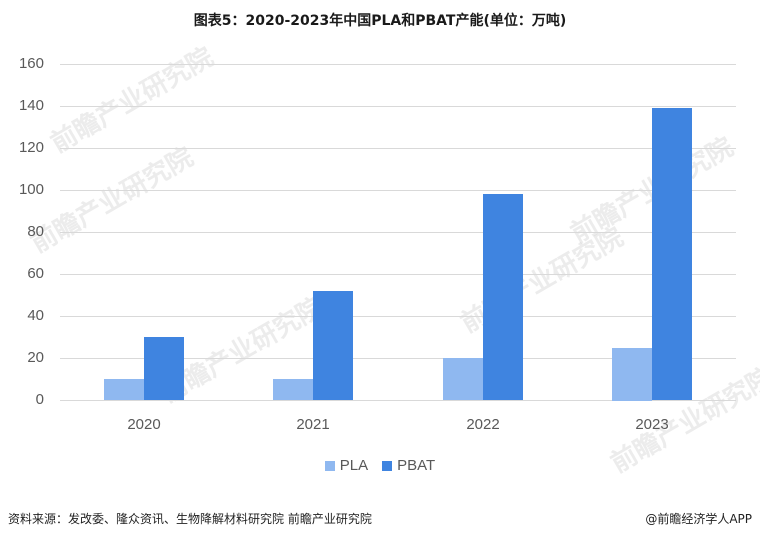  What do you see at coordinates (293, 389) in the screenshot?
I see `bar-pla-2021` at bounding box center [293, 389].